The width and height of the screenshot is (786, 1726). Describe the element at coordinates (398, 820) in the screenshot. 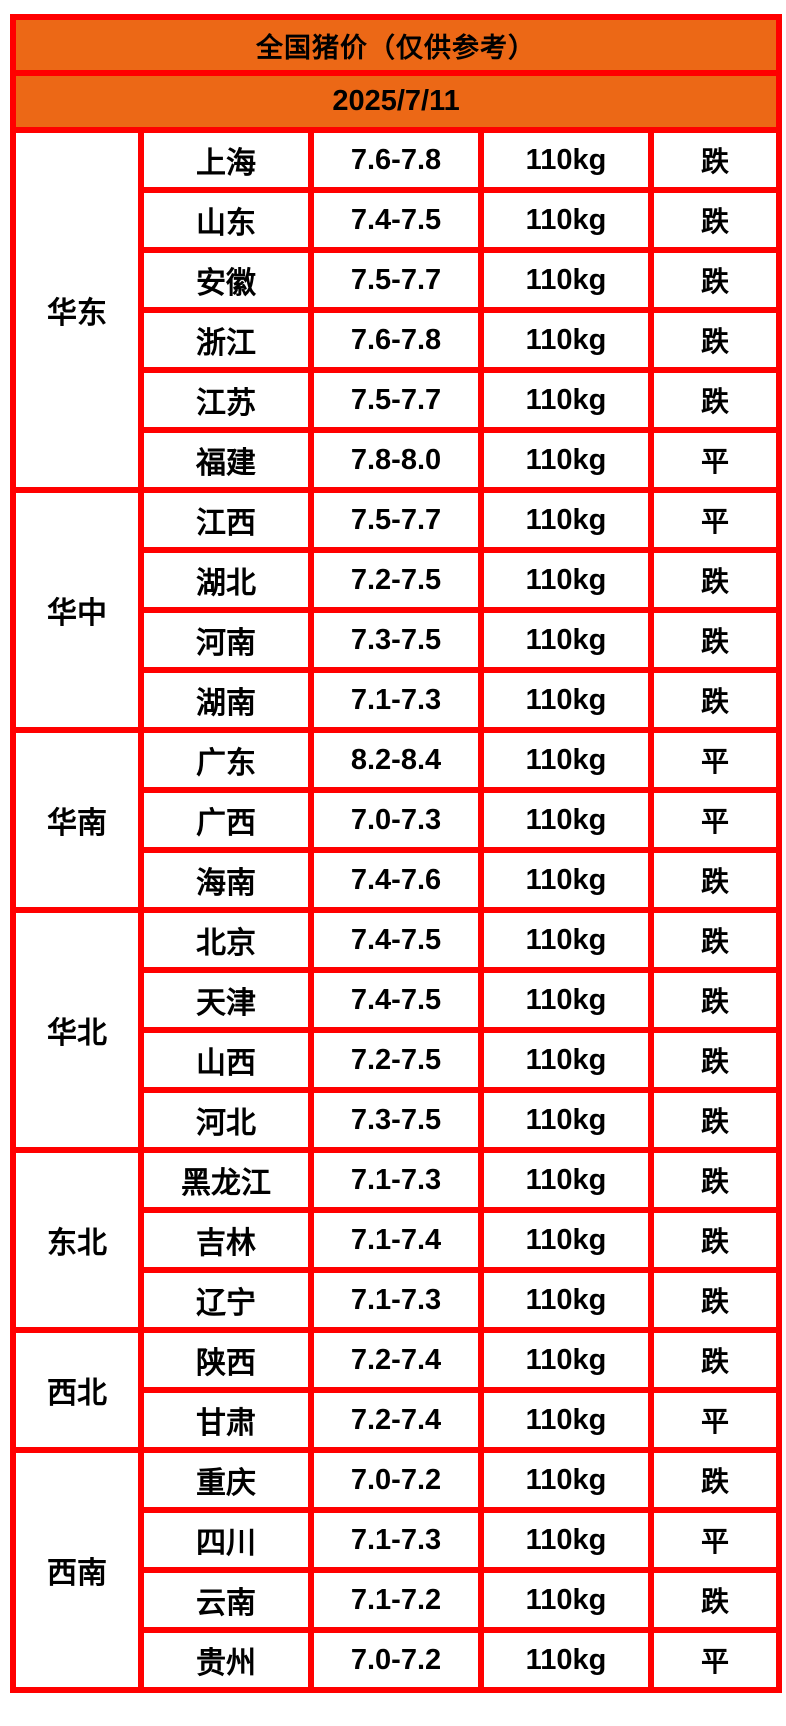

I see `table-row: 广西 7.0-7.3 110kg 平` at that location.